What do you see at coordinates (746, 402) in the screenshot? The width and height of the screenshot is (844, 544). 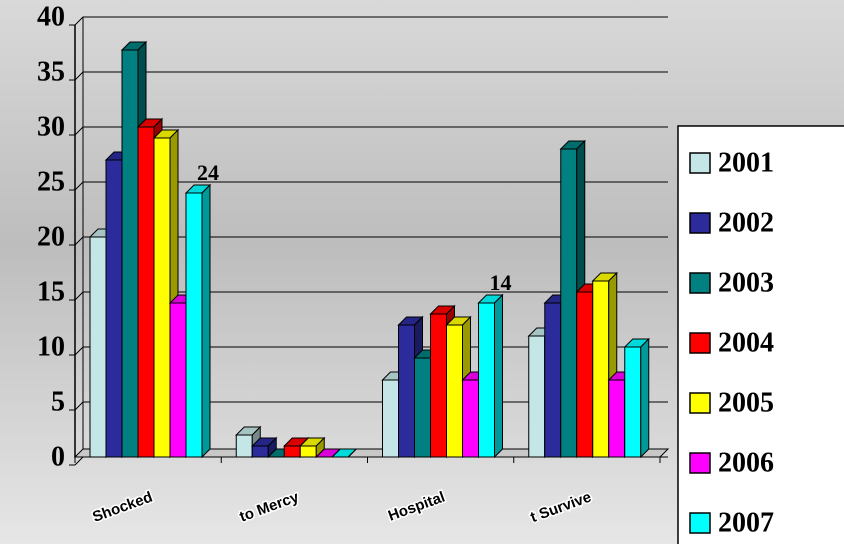 I see `legend-label: 2005` at bounding box center [746, 402].